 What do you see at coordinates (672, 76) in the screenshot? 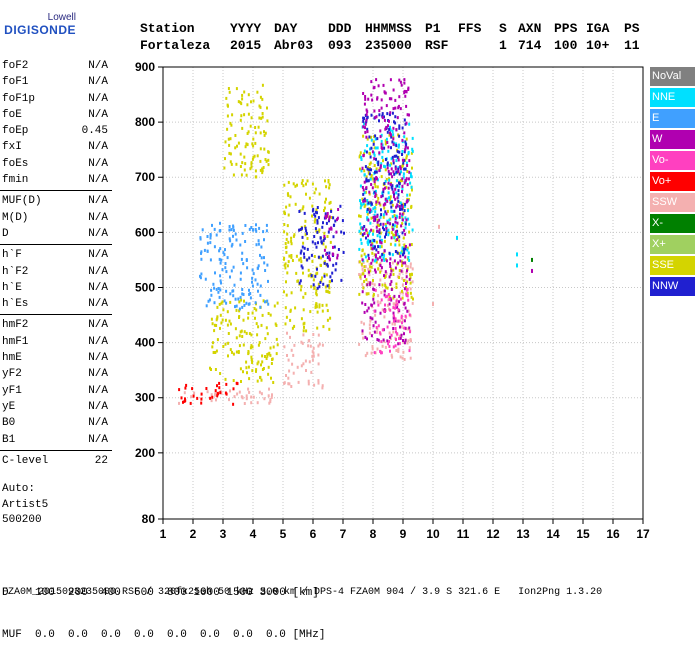
I see `legend-item-noval: NoVal` at bounding box center [672, 76].